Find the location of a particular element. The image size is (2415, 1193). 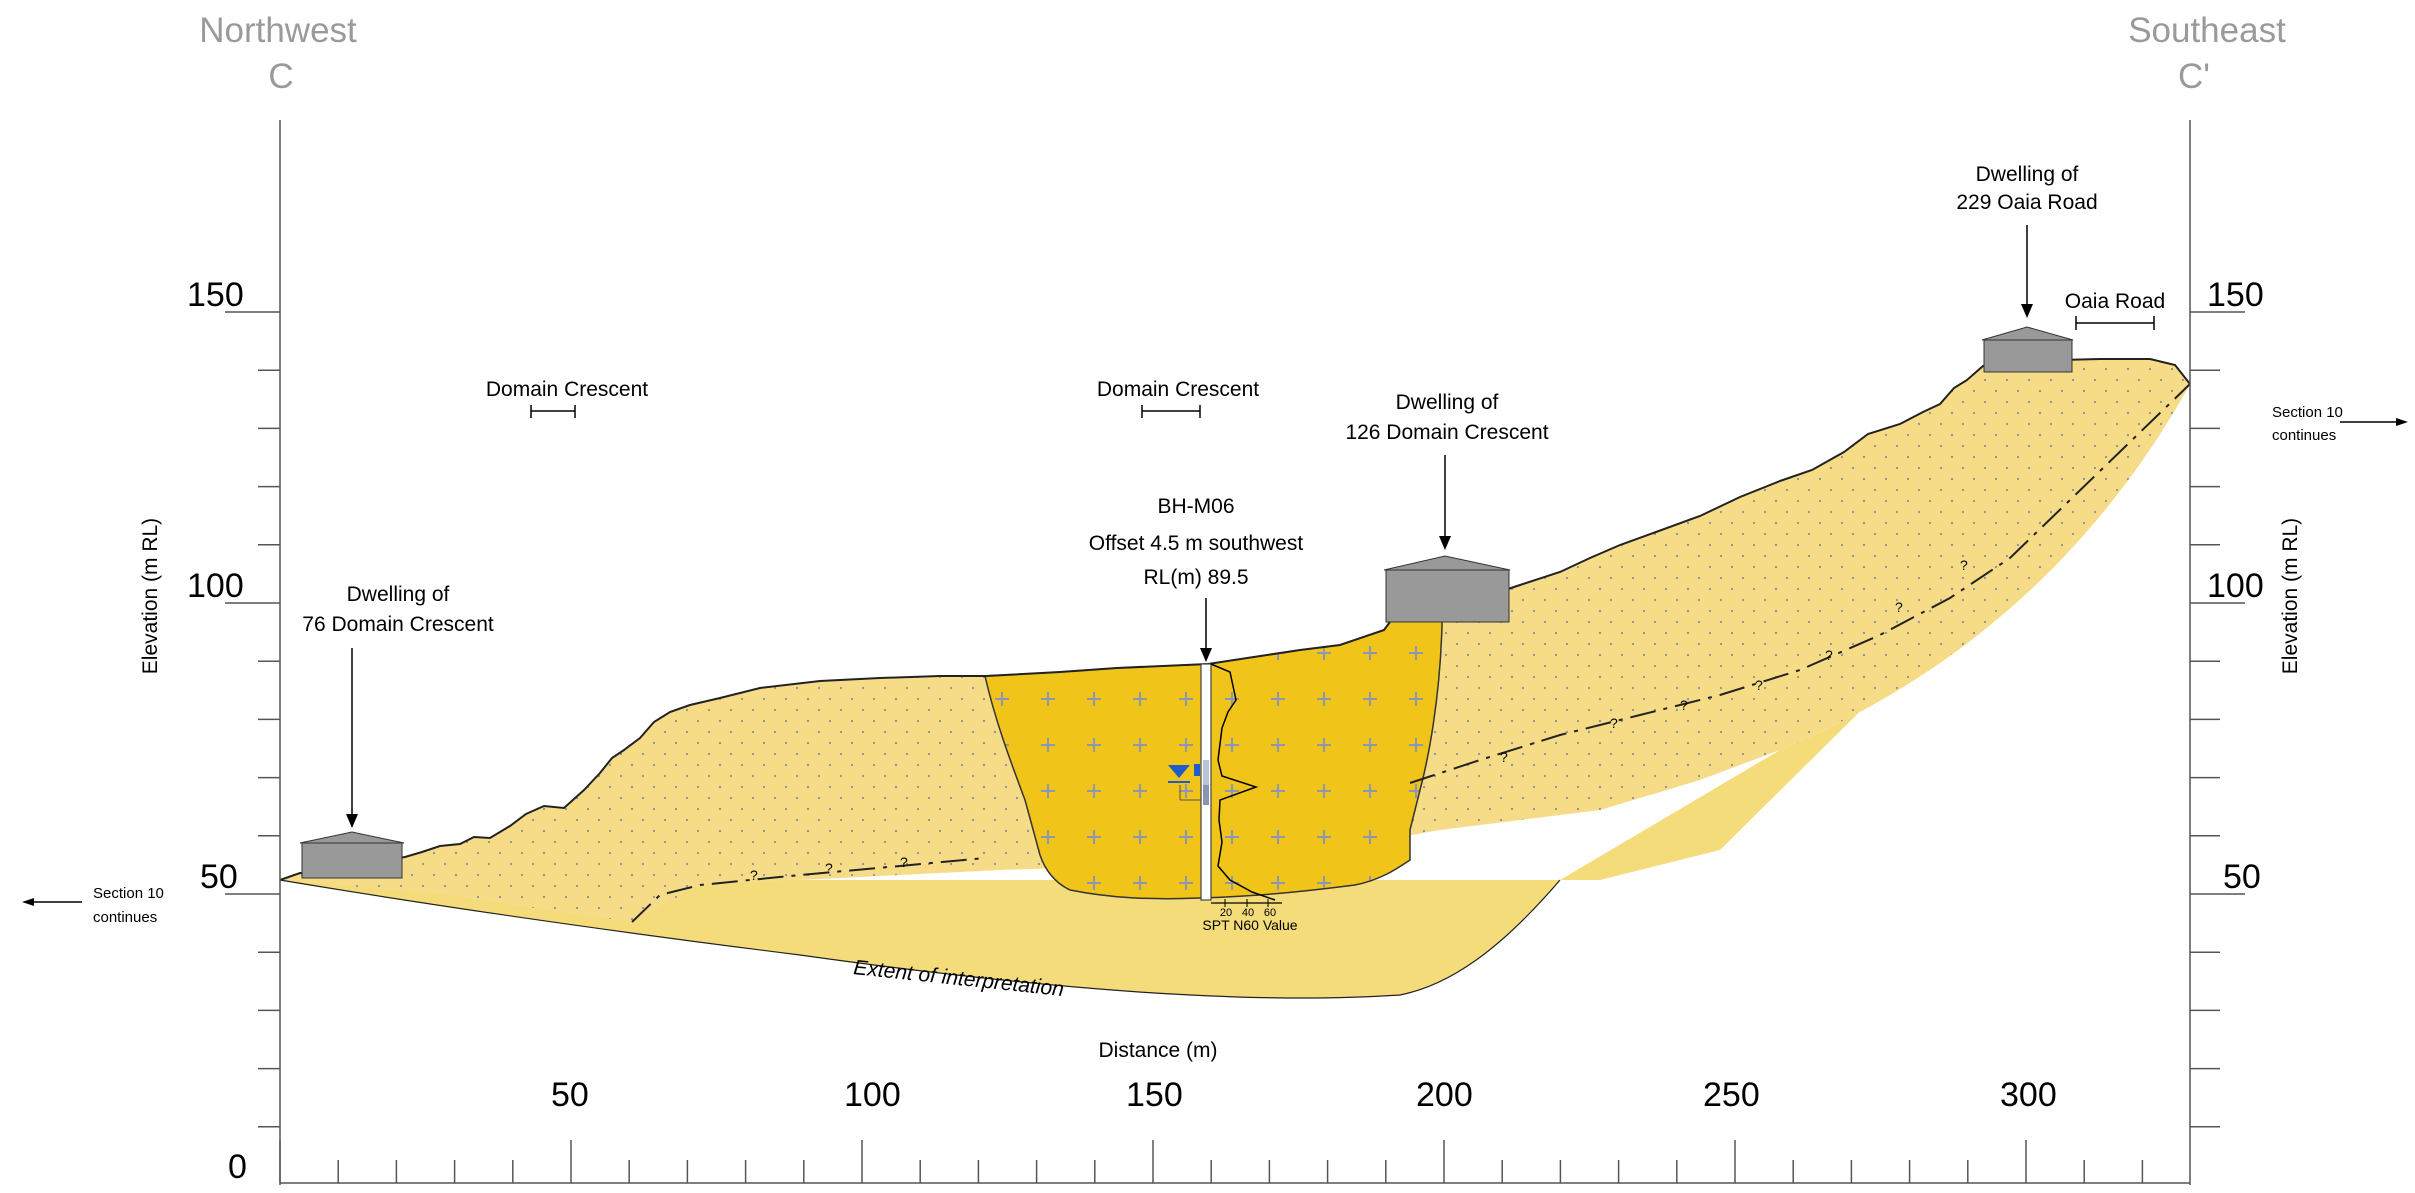

right-elevation-ticks is located at coordinates (2217, 719).